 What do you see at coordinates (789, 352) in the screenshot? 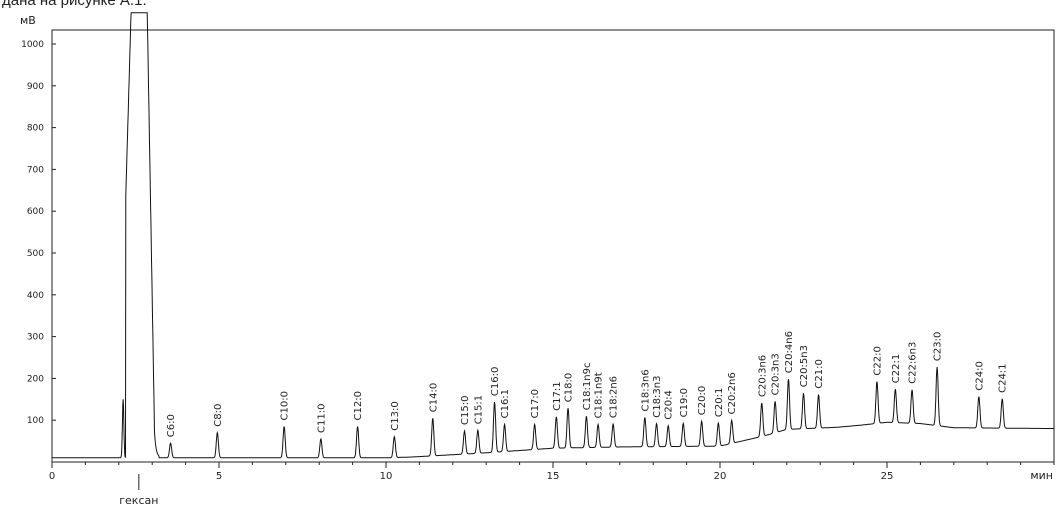
I see `peak-label: C20:4n6` at bounding box center [789, 352].